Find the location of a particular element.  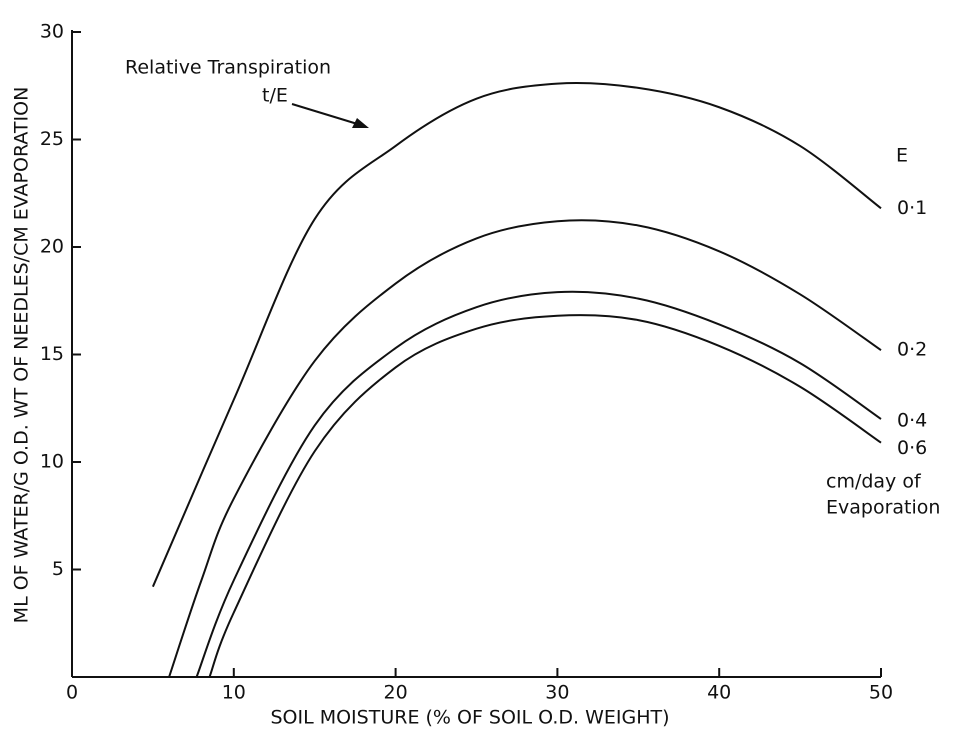

series-label: 0·2 is located at coordinates (912, 350).